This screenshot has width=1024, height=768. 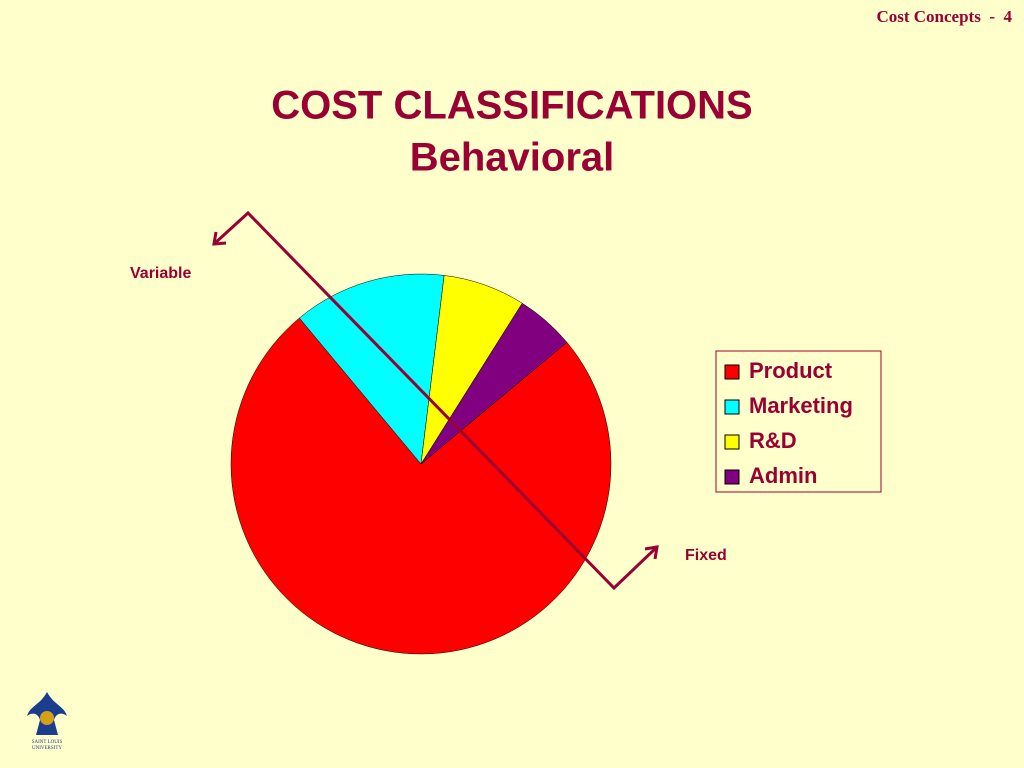 I want to click on logo: SAINT LOUIS UNIVERSITY, so click(x=47, y=721).